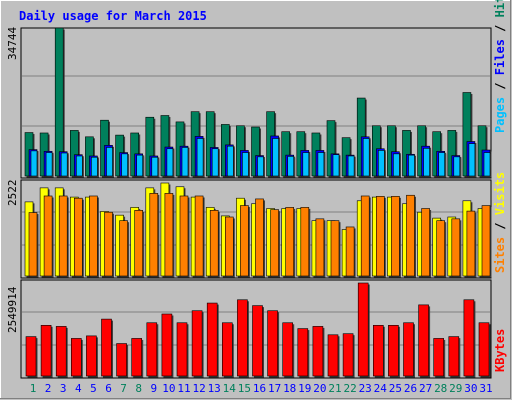 The height and width of the screenshot is (400, 512). I want to click on x-axis-tick-label: 2, so click(48, 388).